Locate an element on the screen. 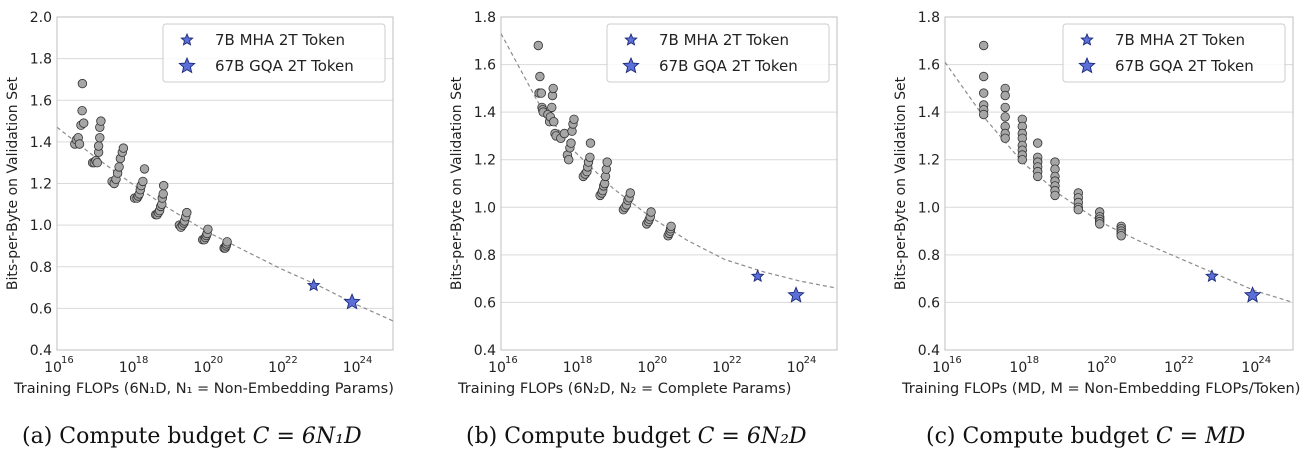 This screenshot has width=1308, height=462. panel-a-ytick-label: 1.2 is located at coordinates (41, 185).